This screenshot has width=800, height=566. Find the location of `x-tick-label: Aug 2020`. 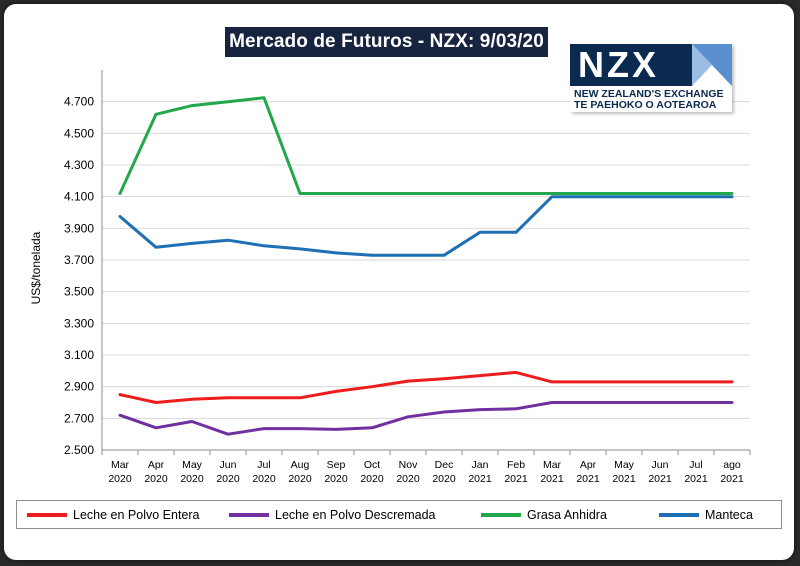

x-tick-label: Aug 2020 is located at coordinates (300, 472).